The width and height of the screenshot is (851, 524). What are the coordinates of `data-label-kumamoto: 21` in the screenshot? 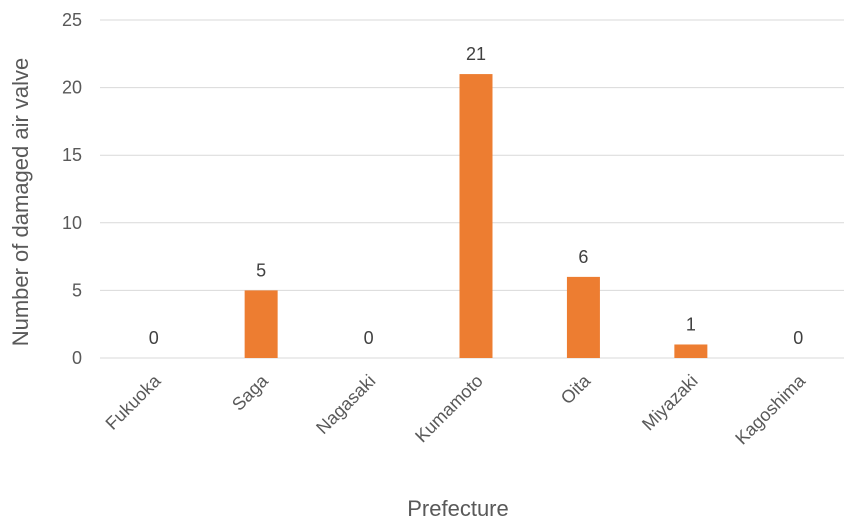 It's located at (476, 54).